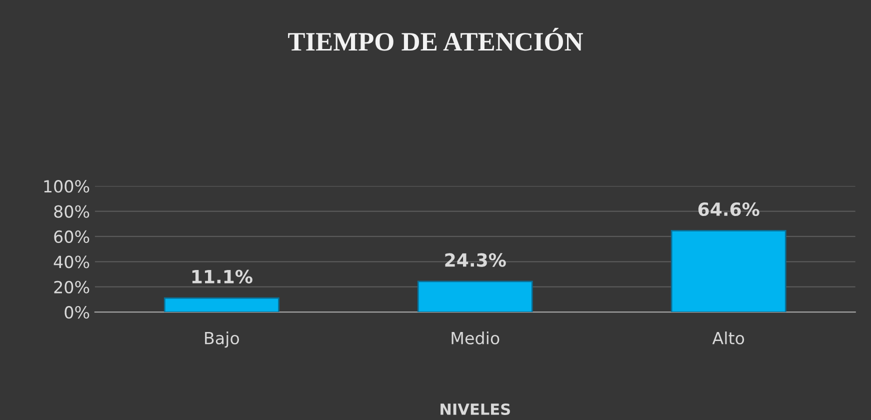  I want to click on data-label: 64.6%, so click(729, 209).